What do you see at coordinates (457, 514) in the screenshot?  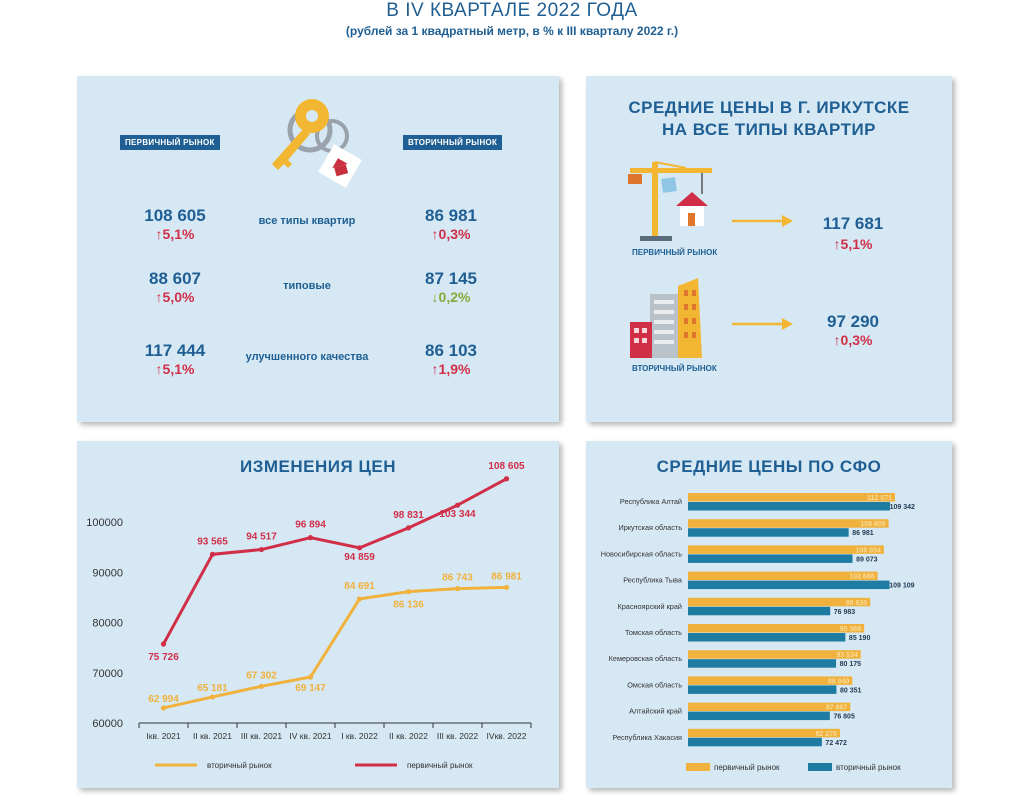 I see `data-label: 103 344` at bounding box center [457, 514].